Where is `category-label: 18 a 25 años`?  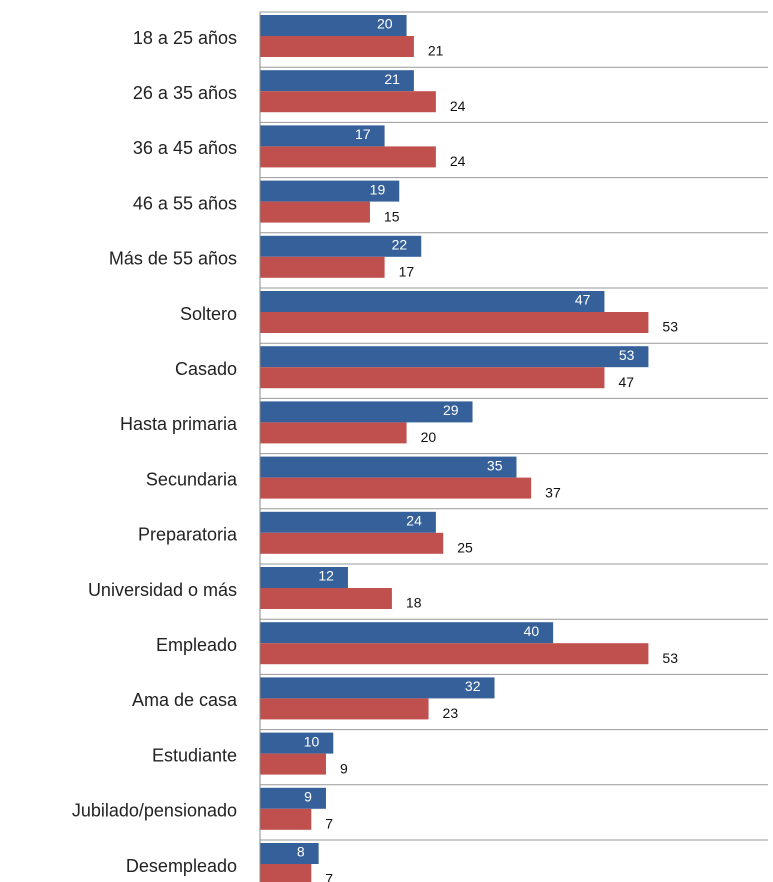 category-label: 18 a 25 años is located at coordinates (185, 38).